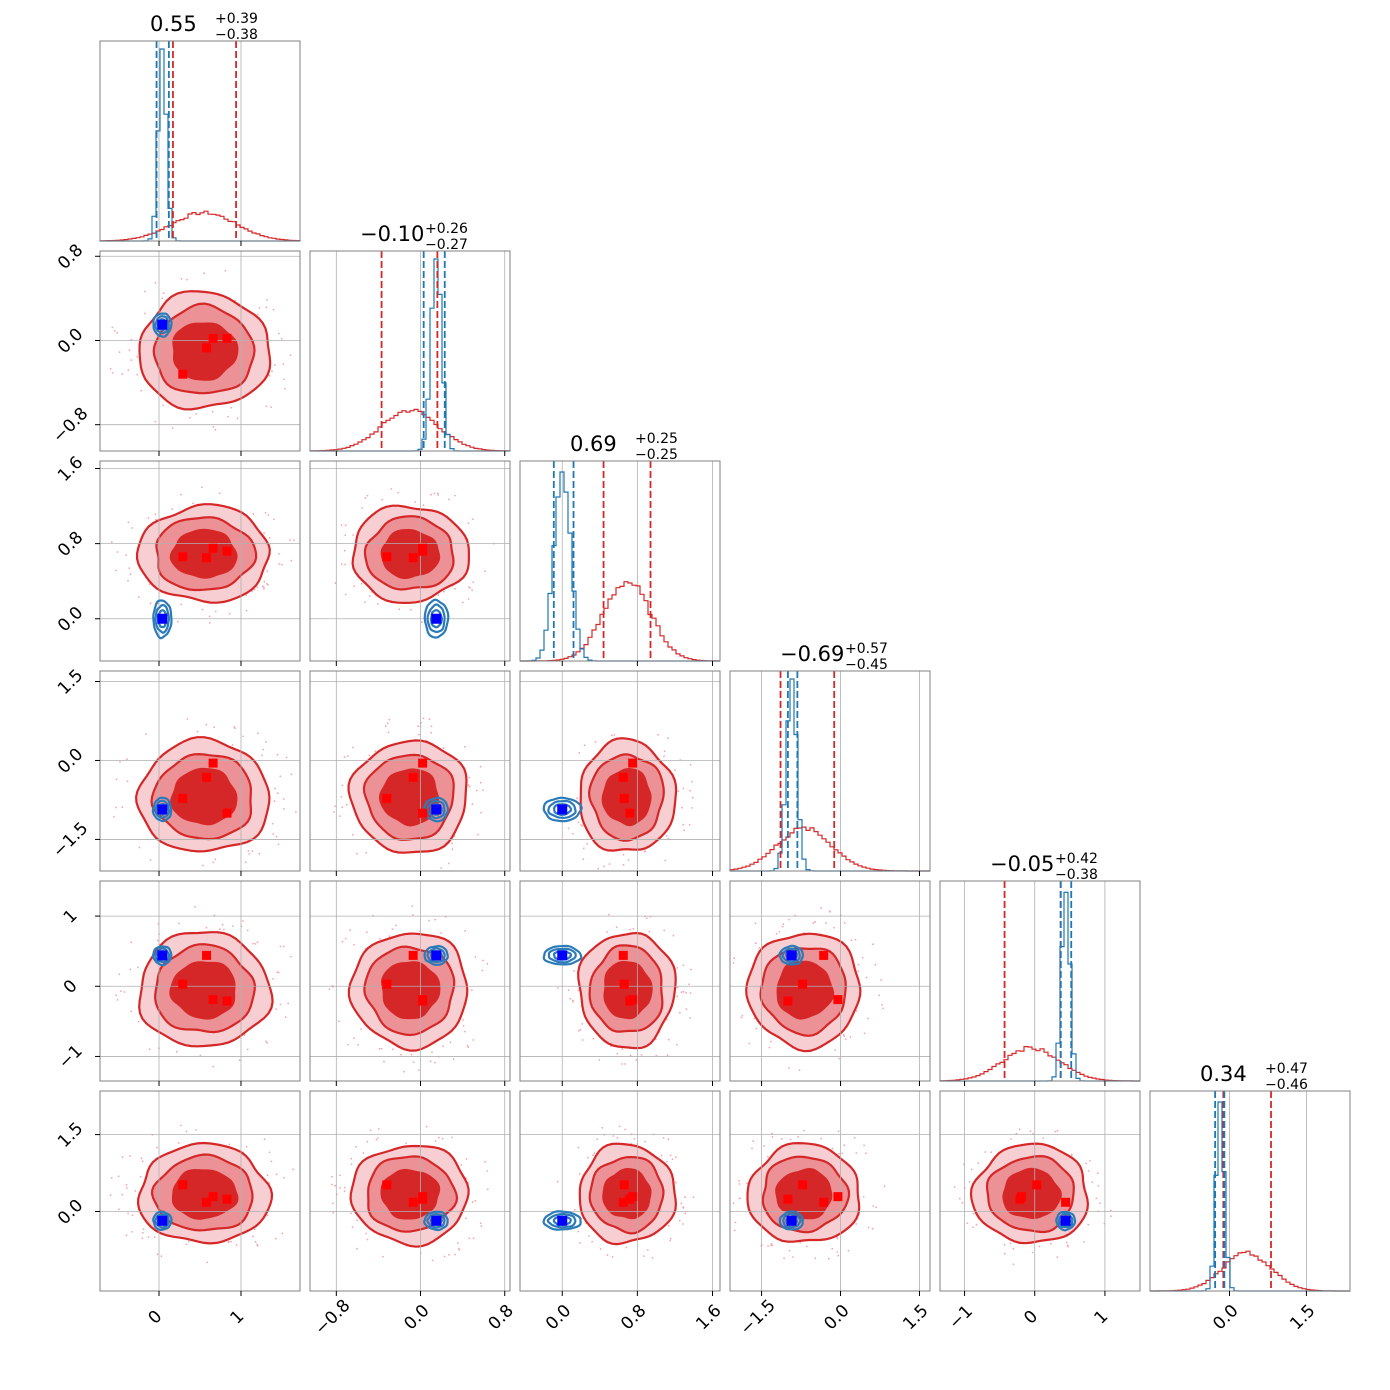  Describe the element at coordinates (200, 145) in the screenshot. I see `panel-0-0-hist-blue` at that location.